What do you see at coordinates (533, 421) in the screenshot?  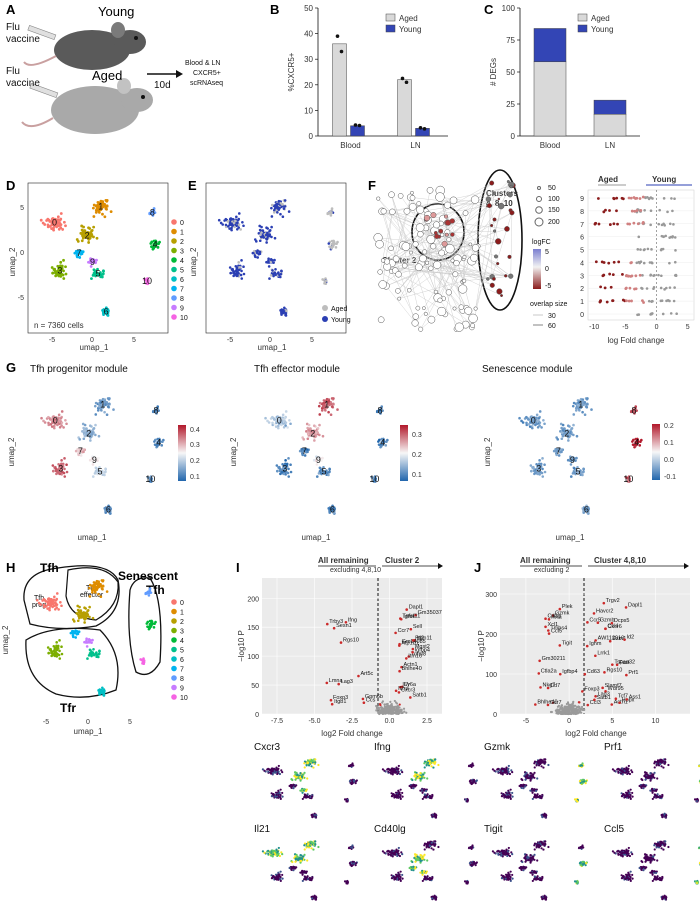 I see `cluster-label: 0` at bounding box center [533, 421].